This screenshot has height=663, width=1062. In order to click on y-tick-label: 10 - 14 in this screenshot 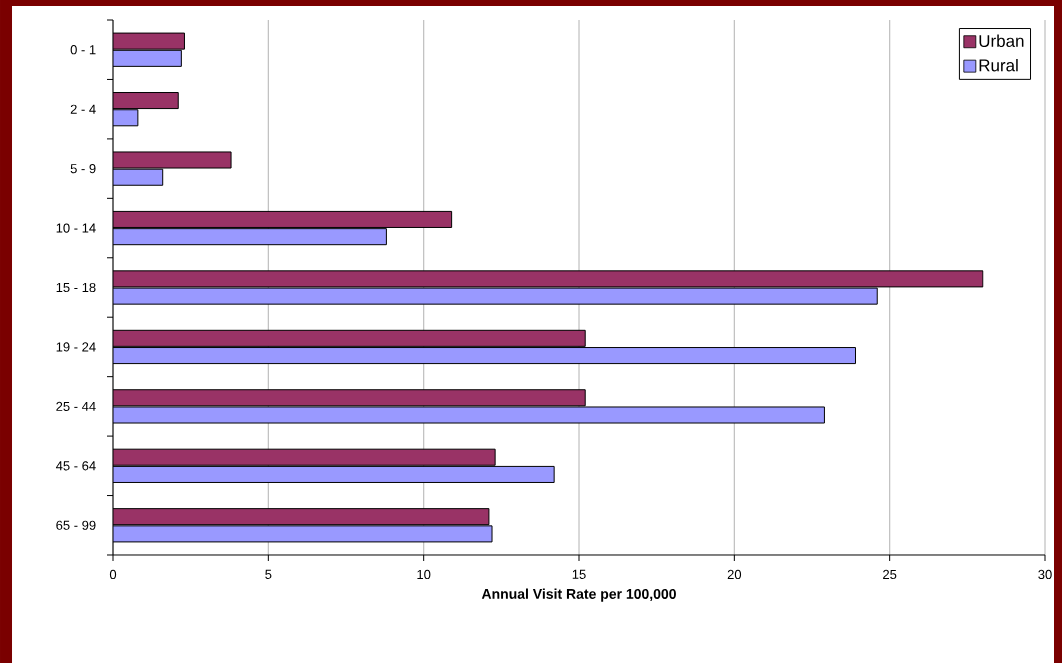, I will do `click(76, 228)`.